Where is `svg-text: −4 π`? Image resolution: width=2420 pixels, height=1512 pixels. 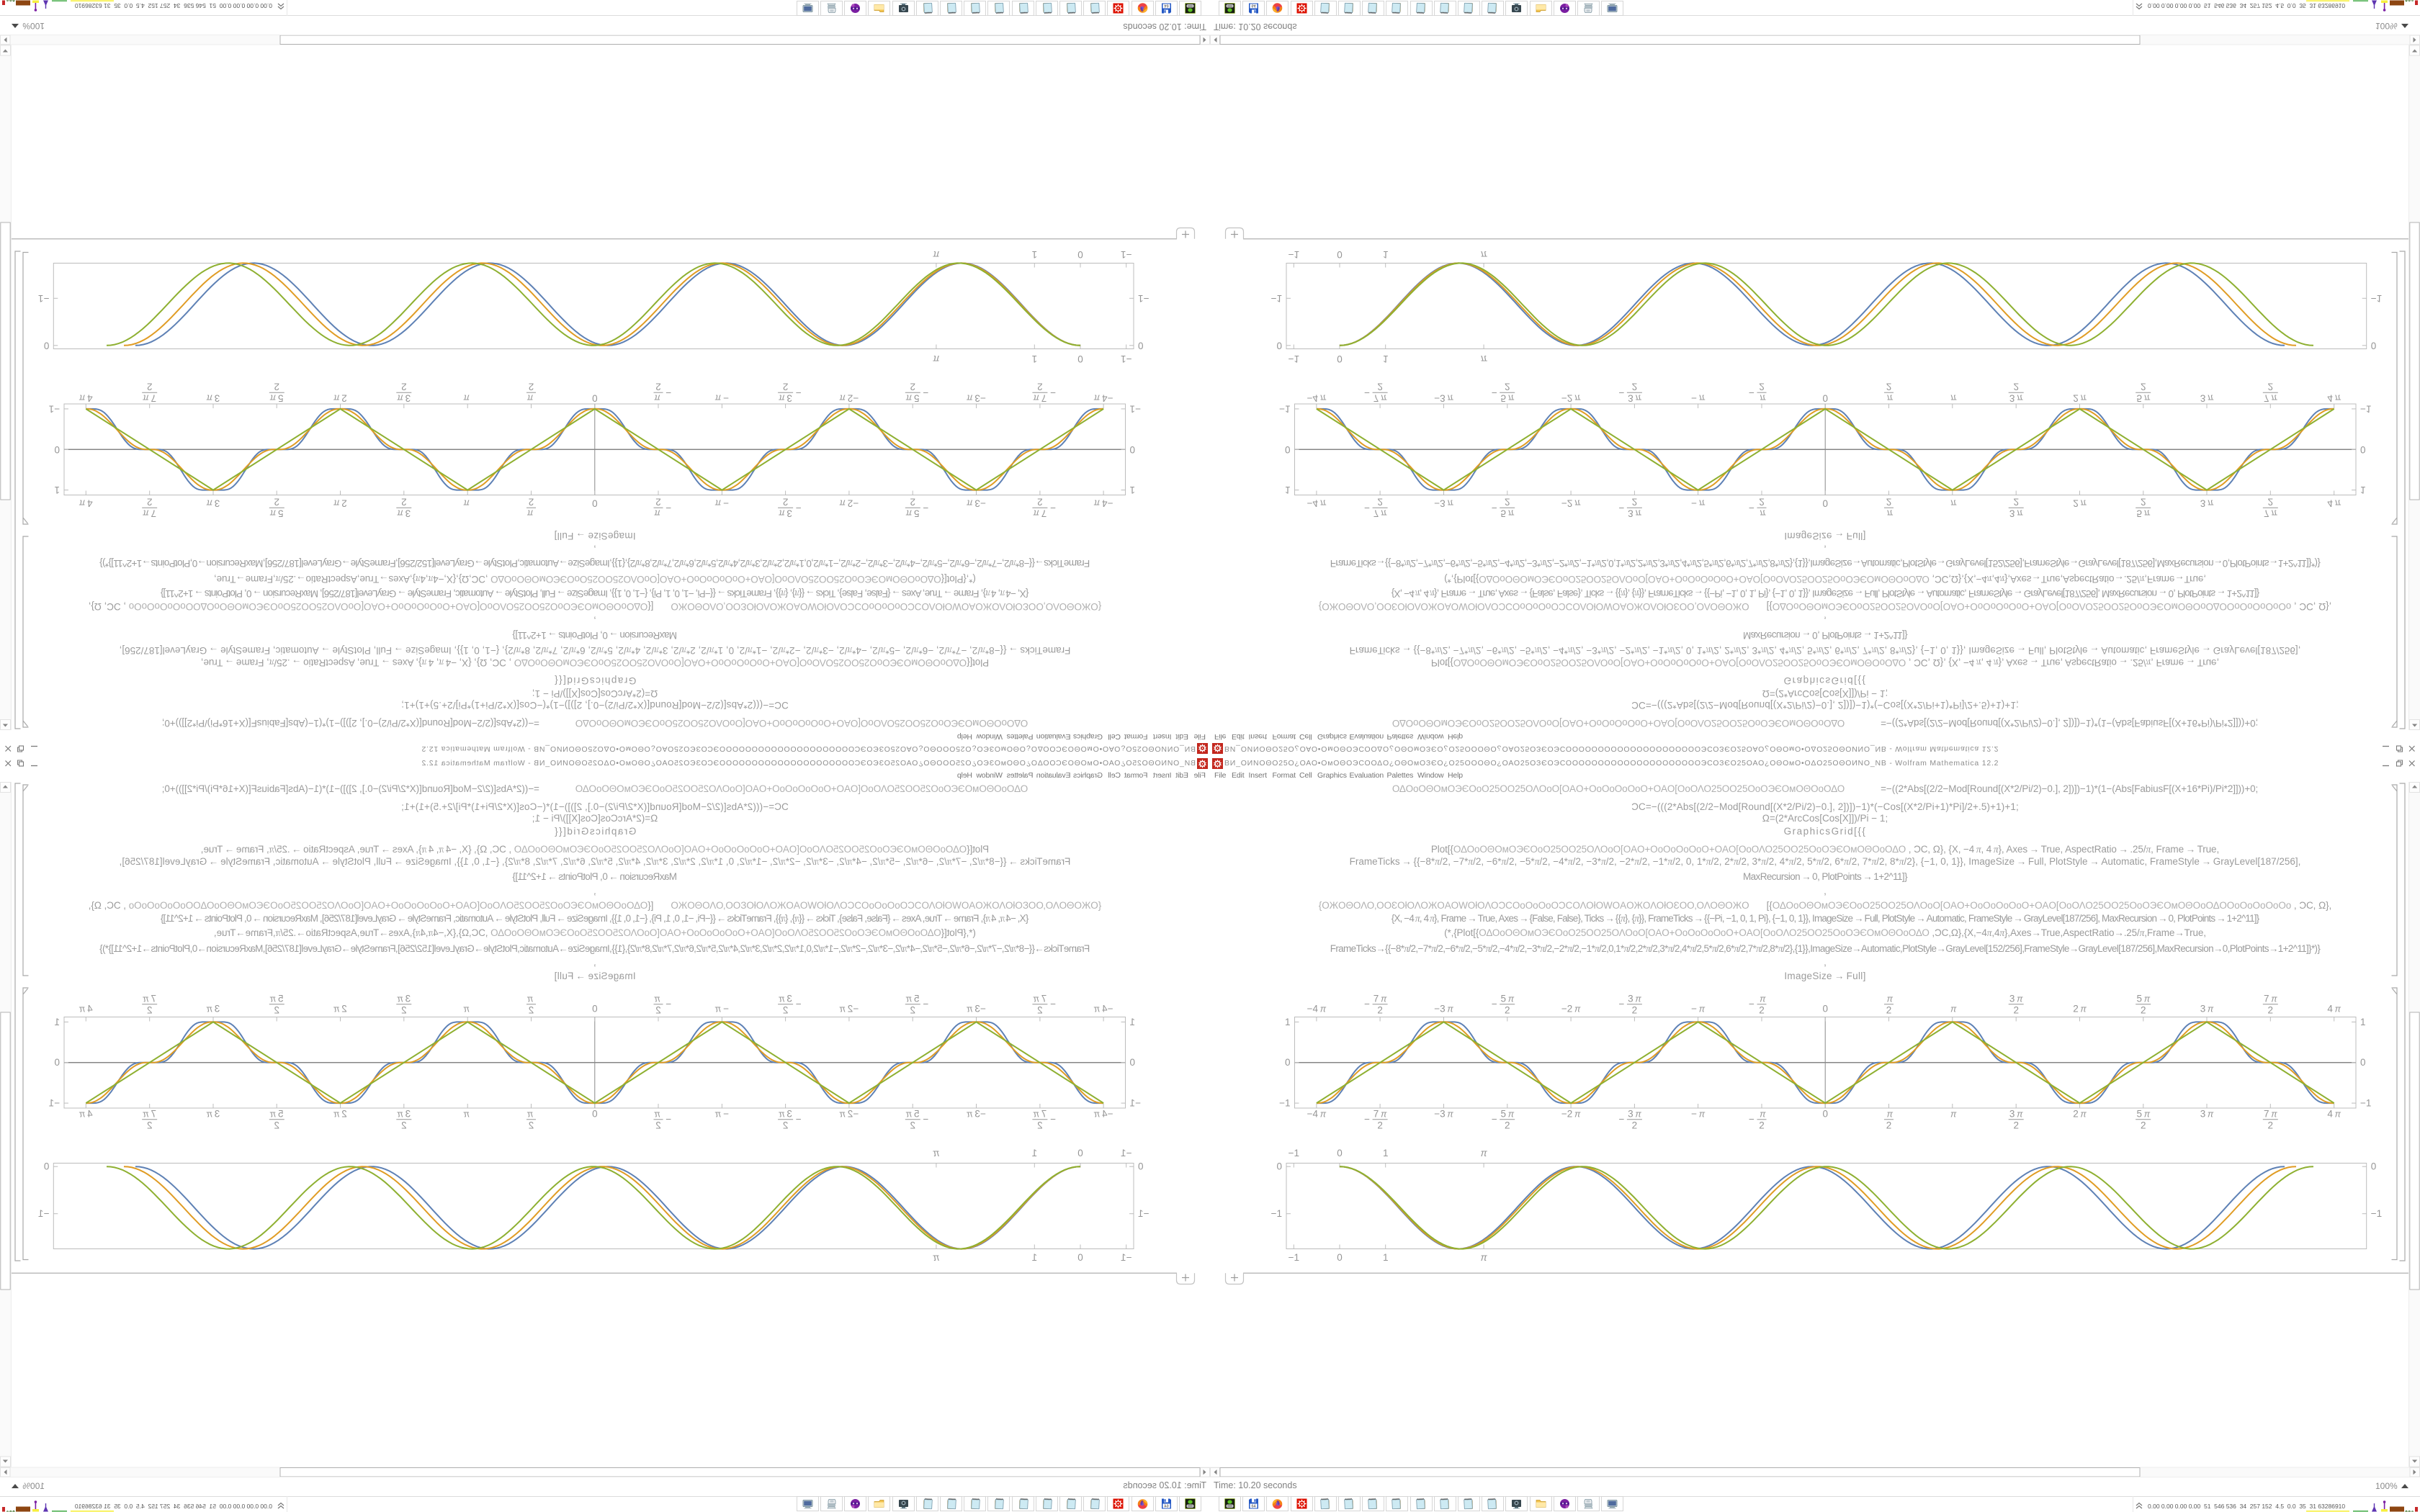
svg-text: −4 π is located at coordinates (1103, 1114).